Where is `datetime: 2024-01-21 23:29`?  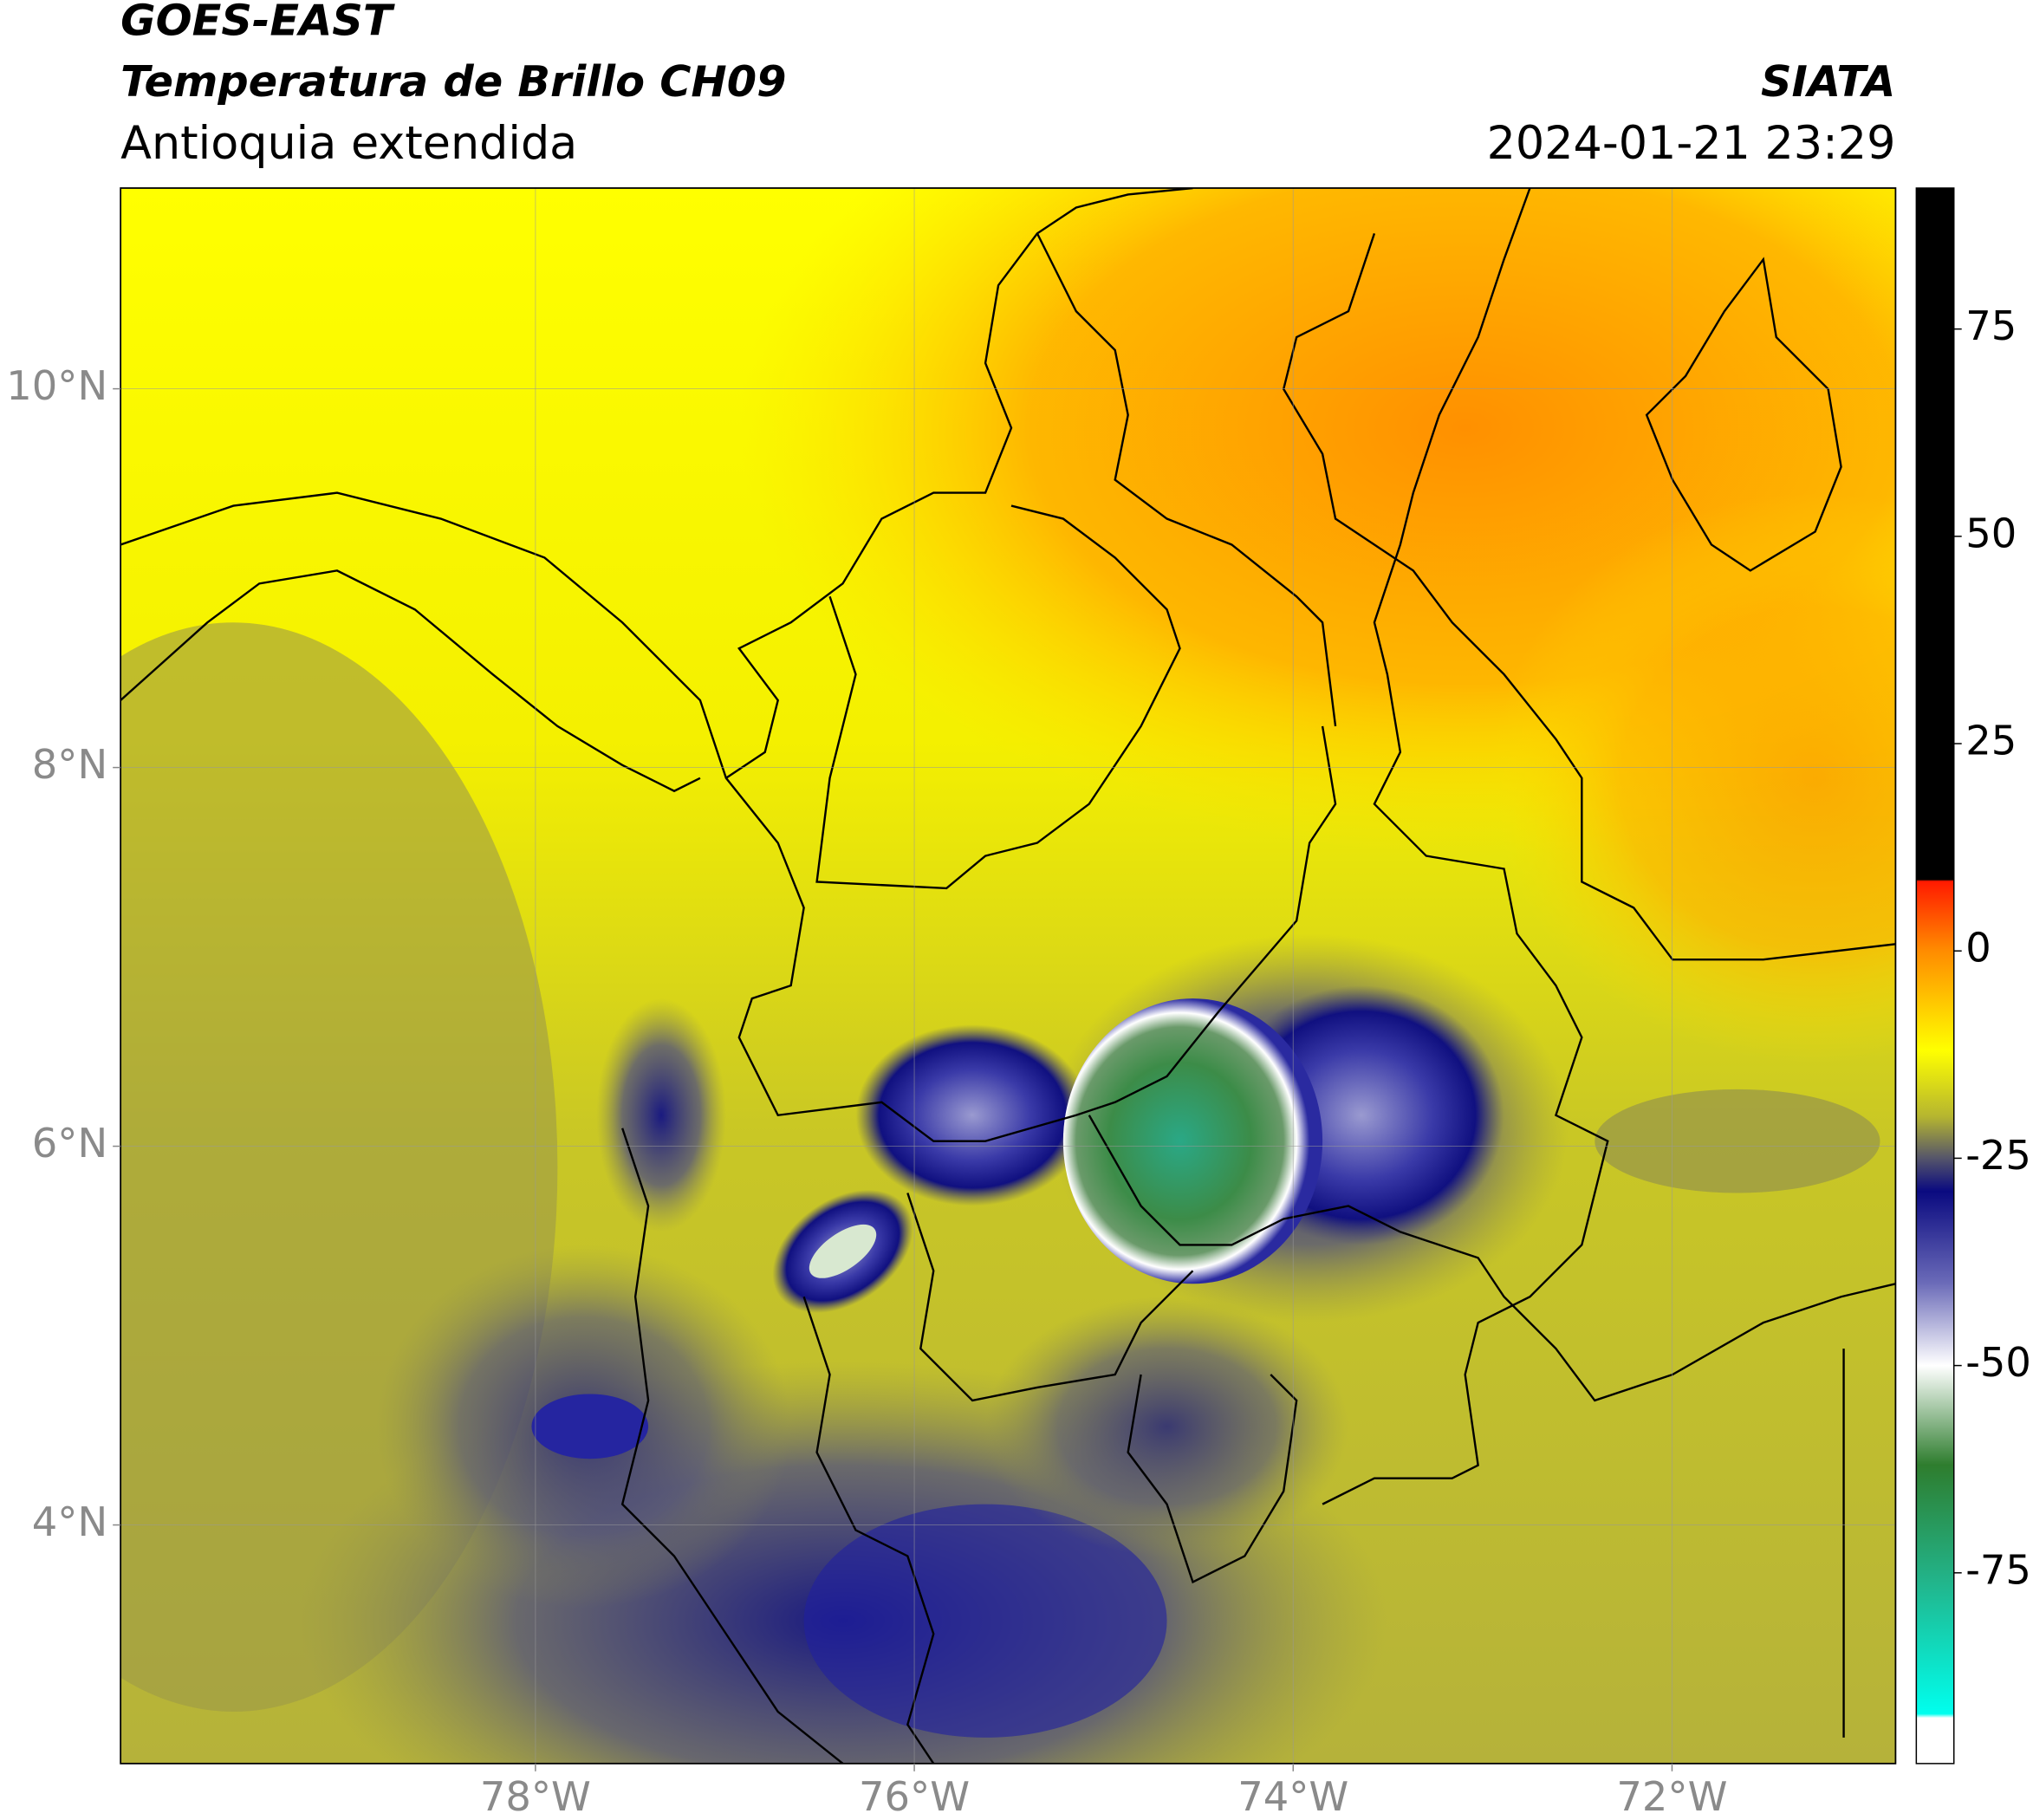 datetime: 2024-01-21 23:29 is located at coordinates (1691, 143).